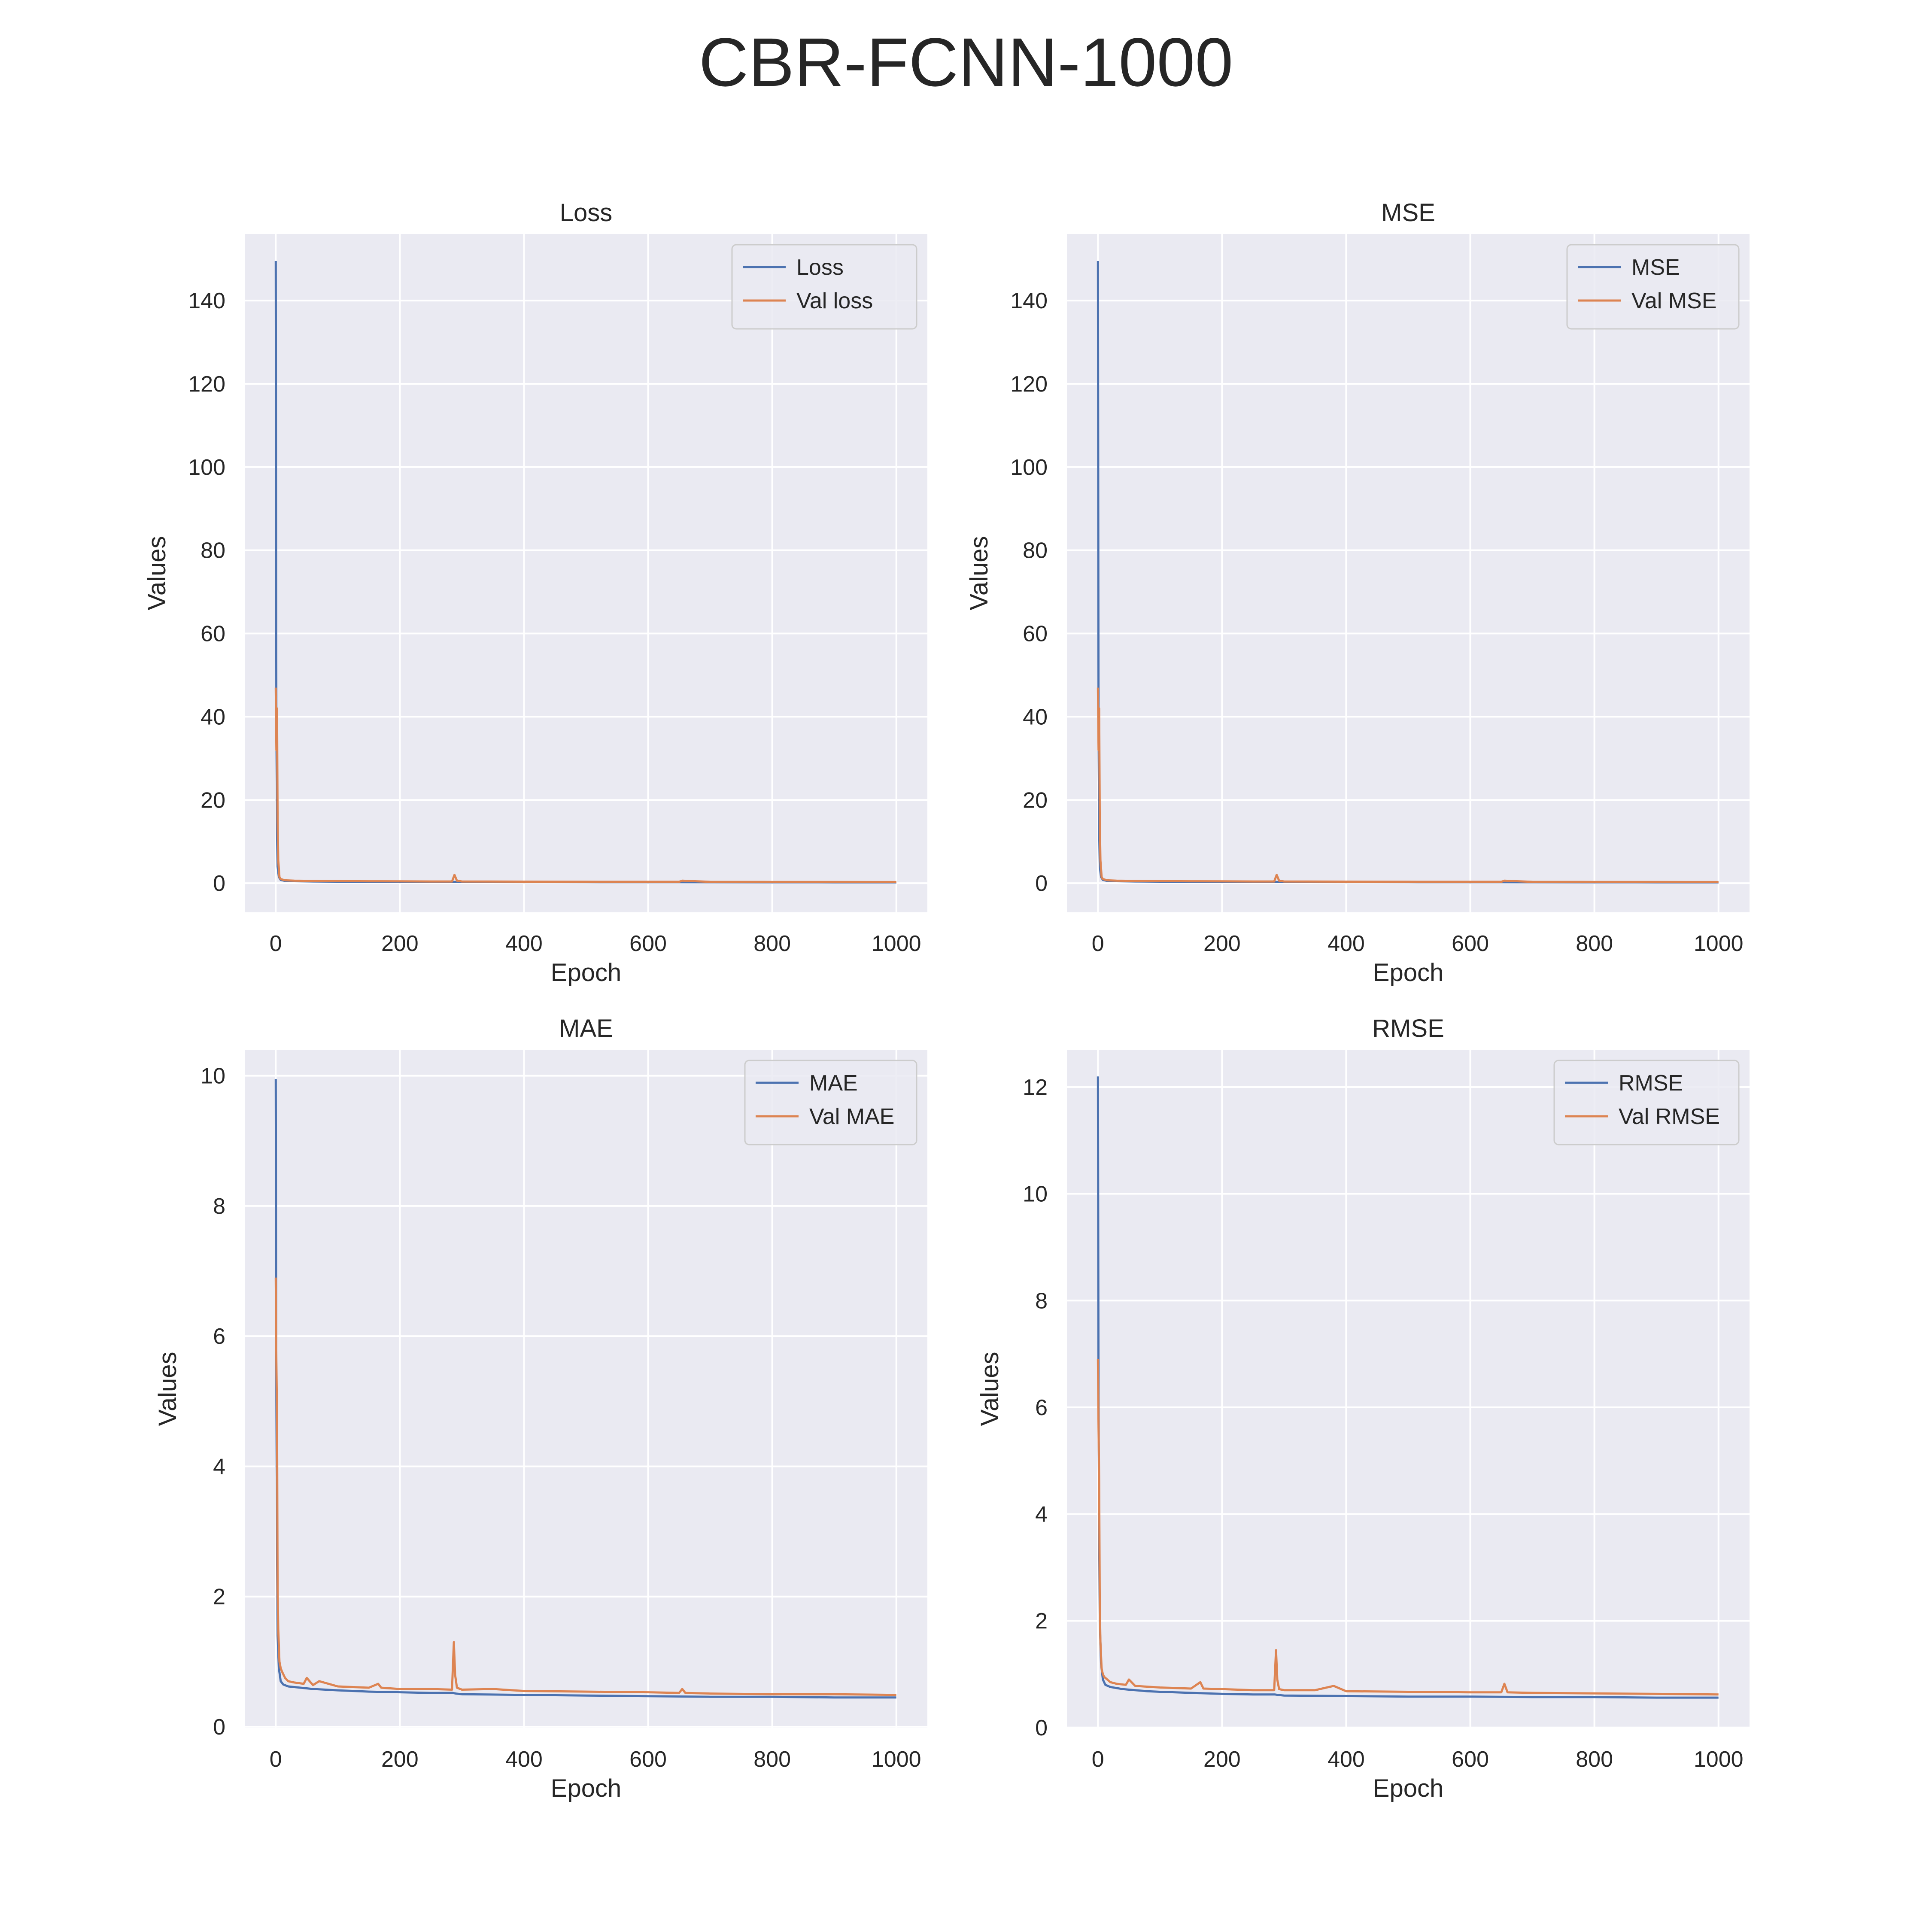 The width and height of the screenshot is (1932, 1932). What do you see at coordinates (1029, 301) in the screenshot?
I see `mse-y-tick-label: 140` at bounding box center [1029, 301].